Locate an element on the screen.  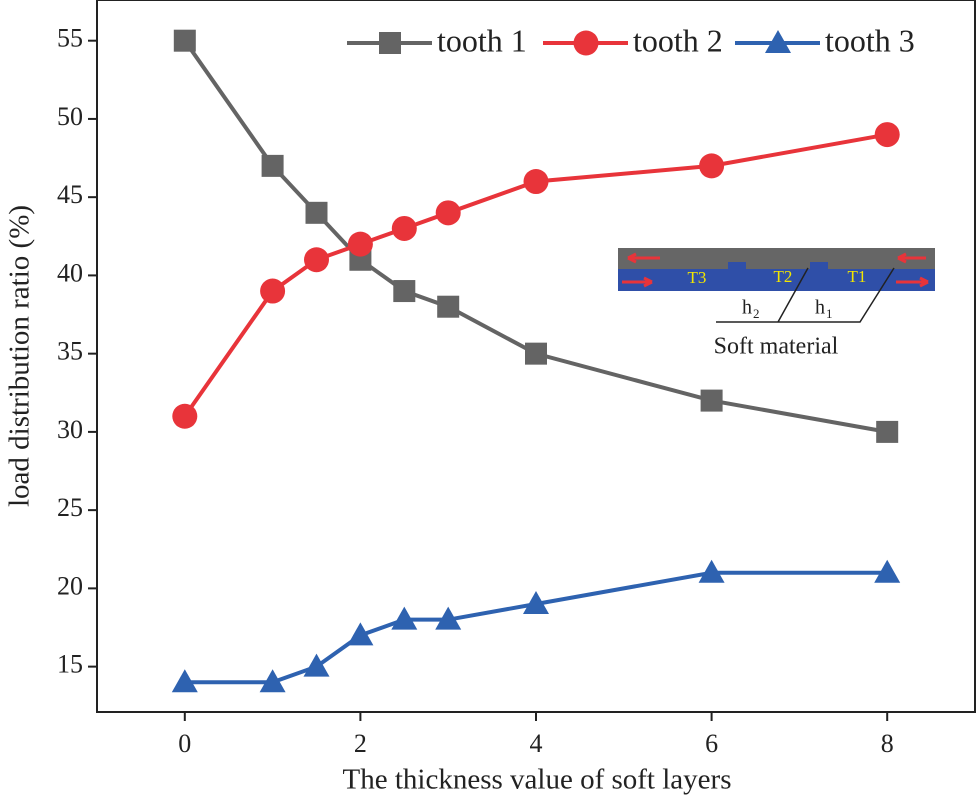
series-line is located at coordinates (536, 627).